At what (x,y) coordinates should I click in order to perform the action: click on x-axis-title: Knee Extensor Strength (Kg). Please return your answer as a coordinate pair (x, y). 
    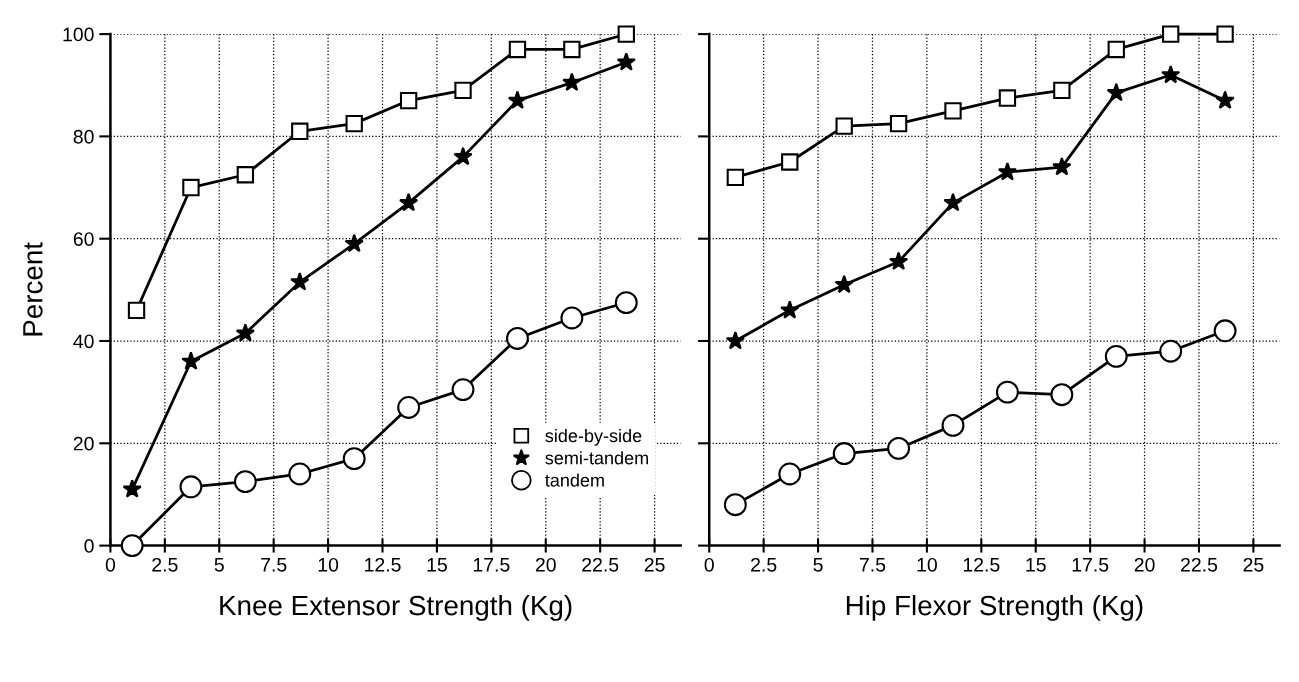
    Looking at the image, I should click on (396, 607).